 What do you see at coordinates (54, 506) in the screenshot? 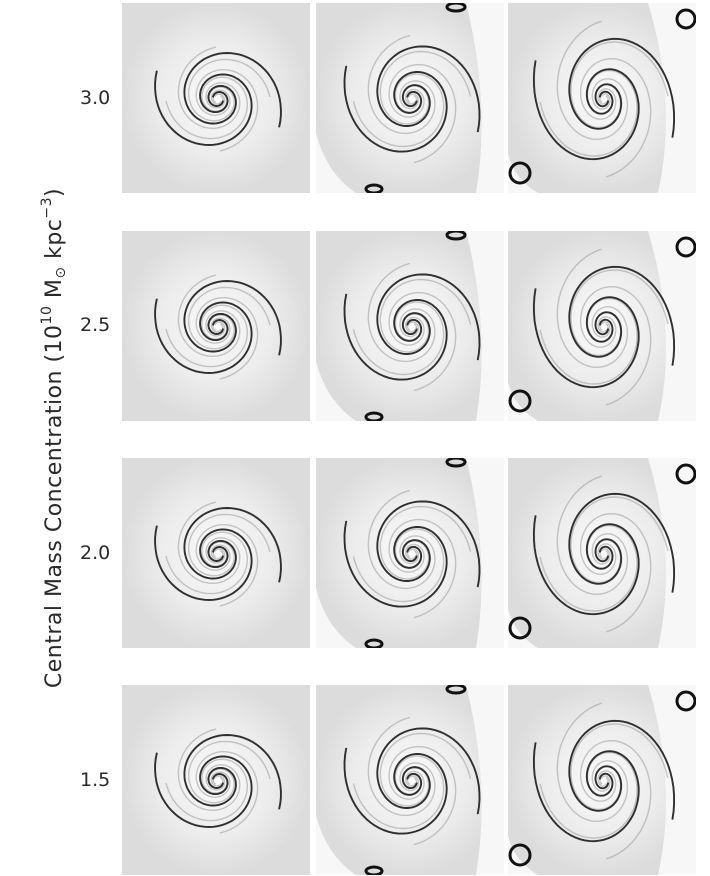
I see `y-axis-label-prefix: Central Mass Concentration (10` at bounding box center [54, 506].